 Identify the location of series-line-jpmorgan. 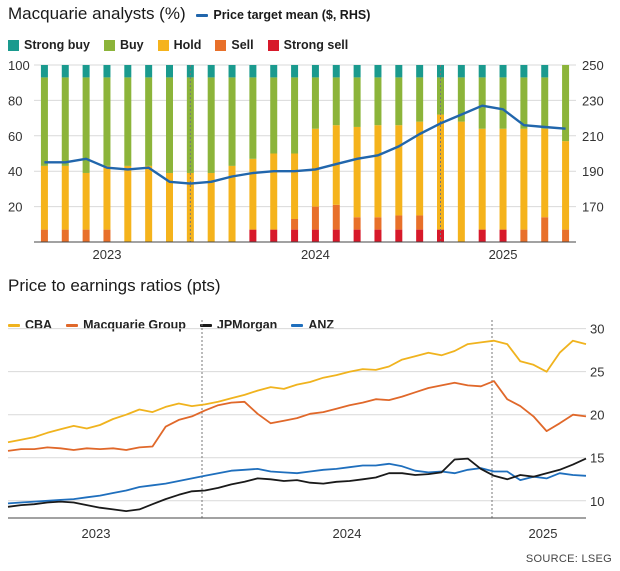
(297, 485).